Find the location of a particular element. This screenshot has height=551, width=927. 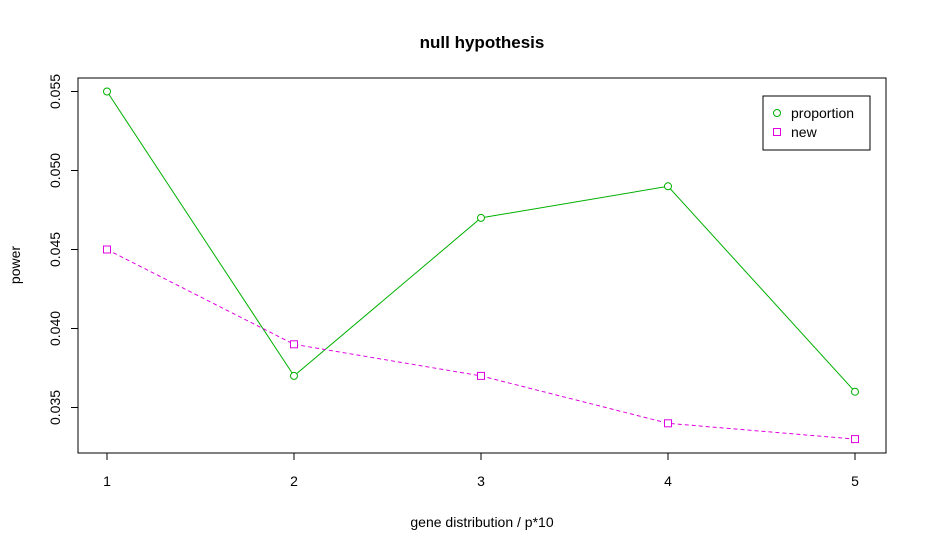

legend-label-proportion: proportion is located at coordinates (822, 113).